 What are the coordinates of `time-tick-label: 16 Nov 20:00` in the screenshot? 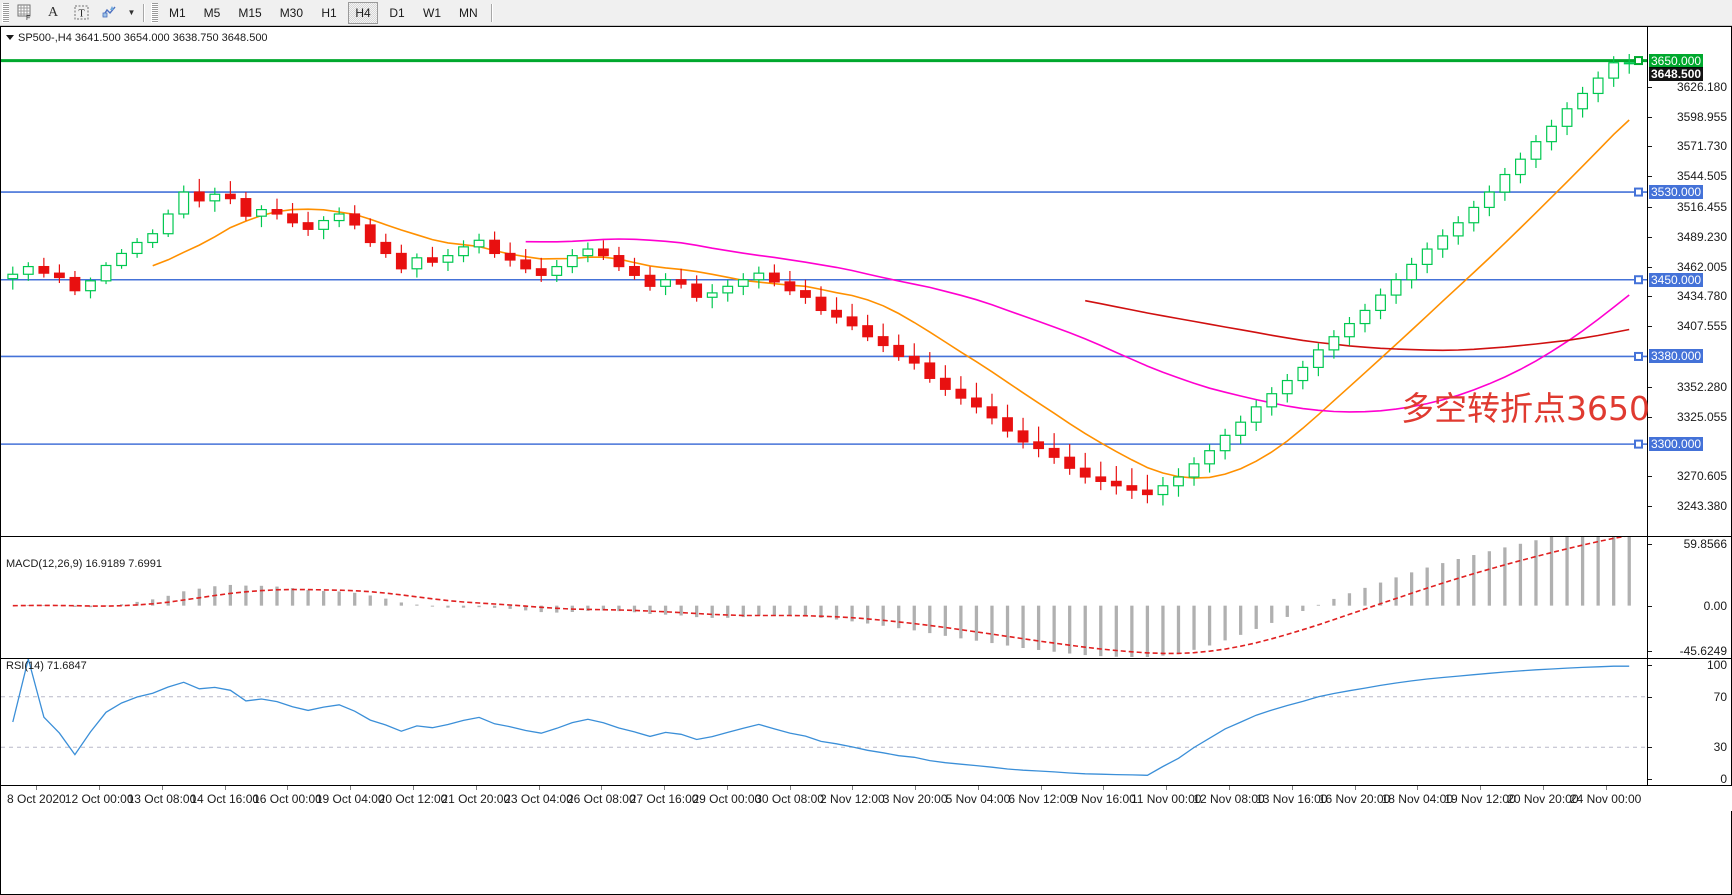 It's located at (1354, 799).